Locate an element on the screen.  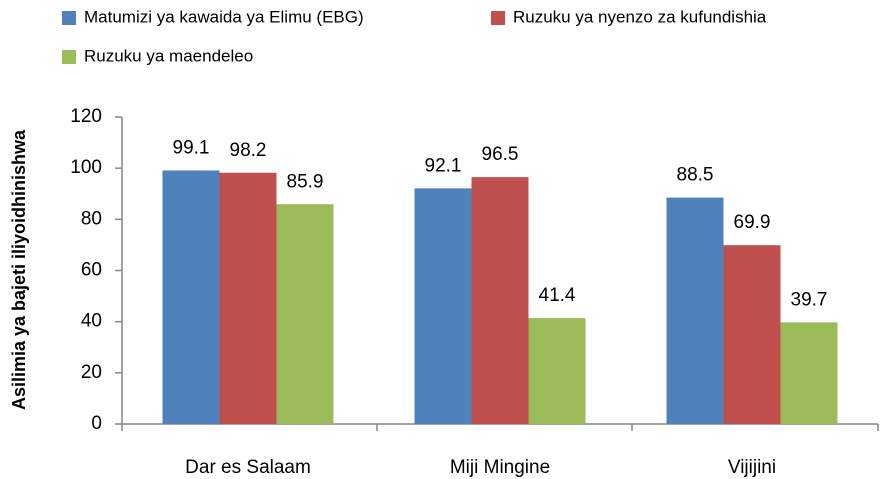
y-tick-label: 60 is located at coordinates (91, 270).